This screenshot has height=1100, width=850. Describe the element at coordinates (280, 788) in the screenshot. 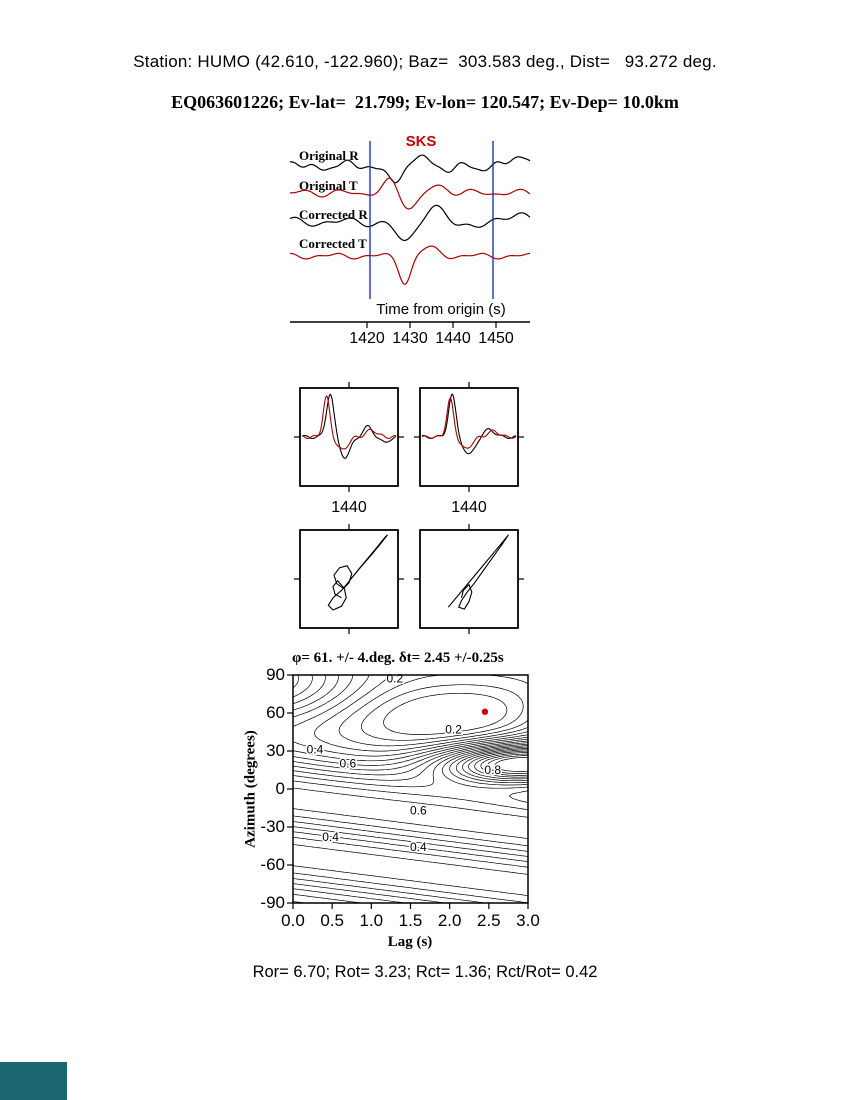

I see `azimuth-tick-label: 0` at that location.